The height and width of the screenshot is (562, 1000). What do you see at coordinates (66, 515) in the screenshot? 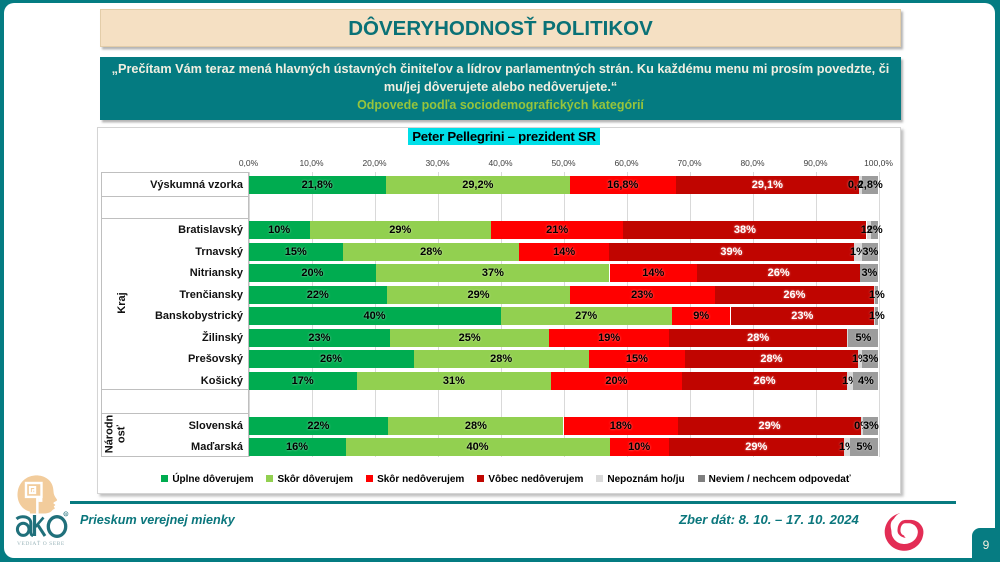
I see `svg-text: R` at bounding box center [66, 515].